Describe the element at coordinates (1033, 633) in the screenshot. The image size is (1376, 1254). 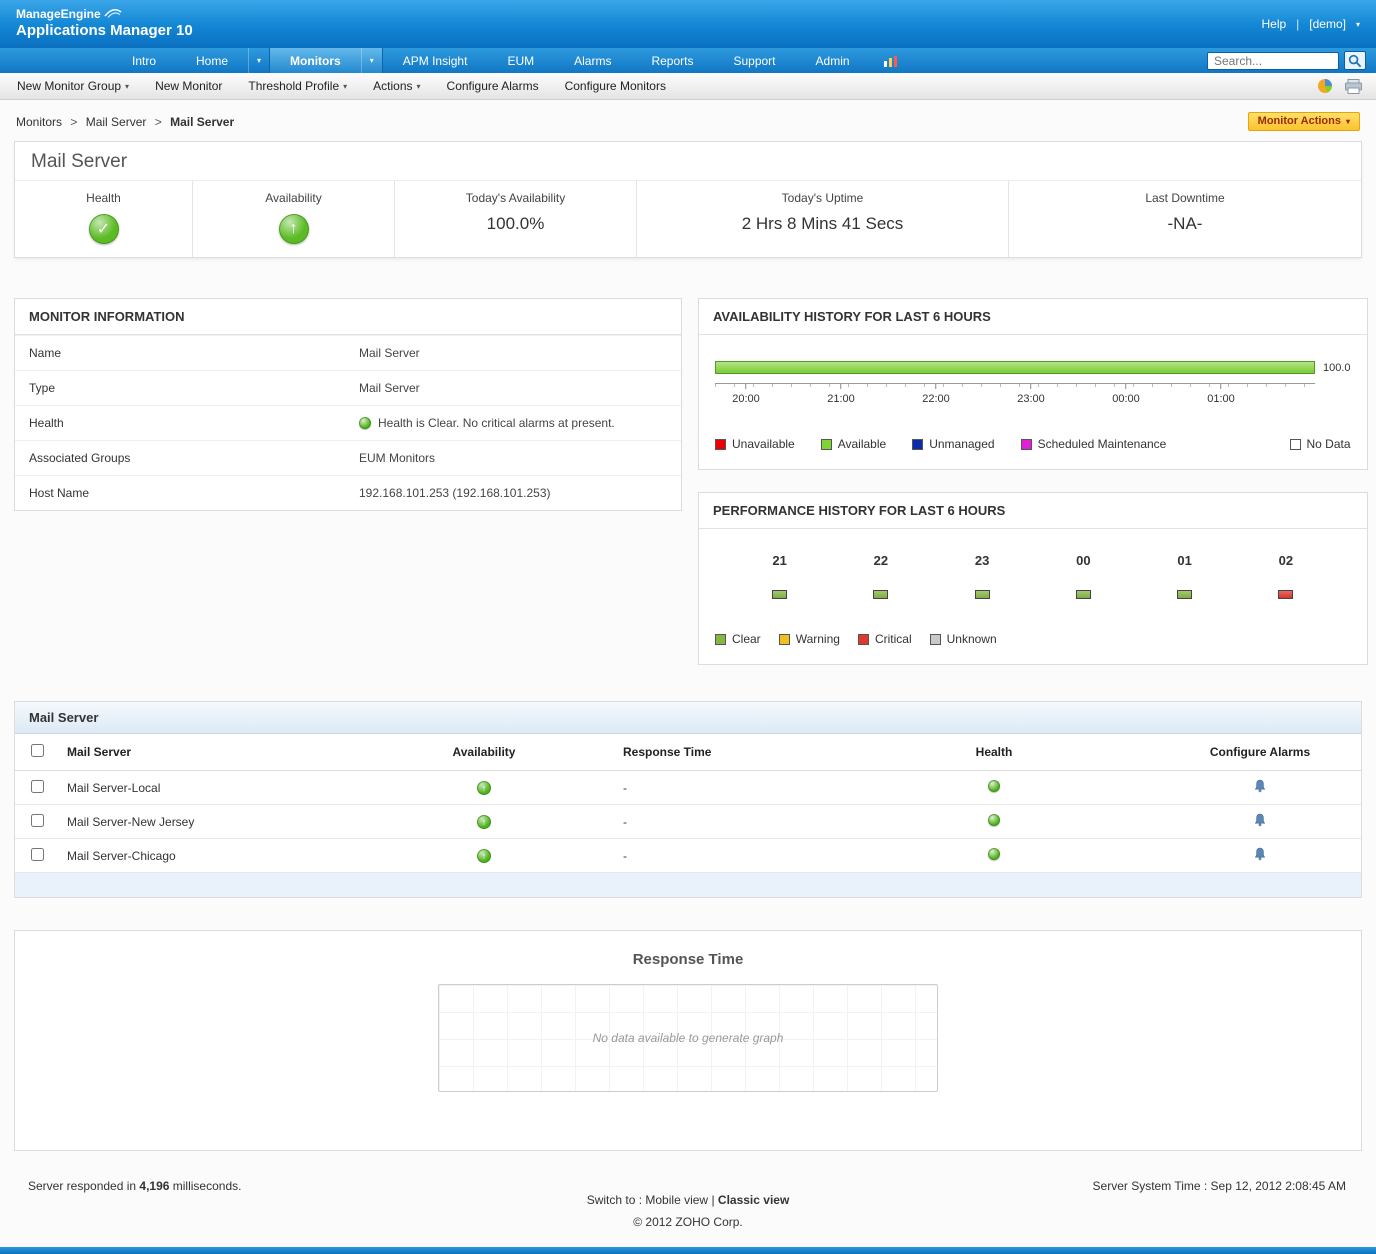
I see `performance-legend: Clear Warning Critical Unknown` at that location.